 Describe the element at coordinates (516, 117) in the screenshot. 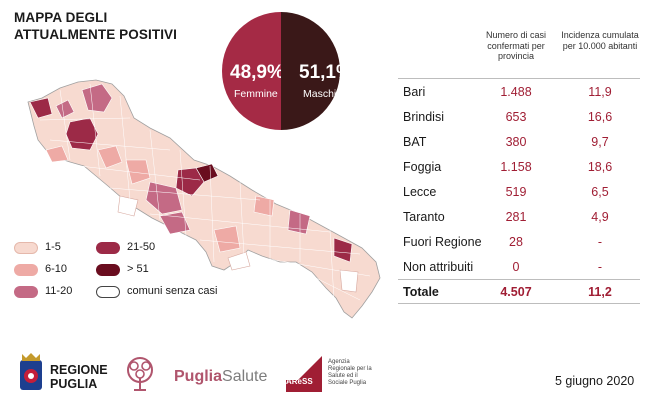

I see `province-cases: 653` at that location.